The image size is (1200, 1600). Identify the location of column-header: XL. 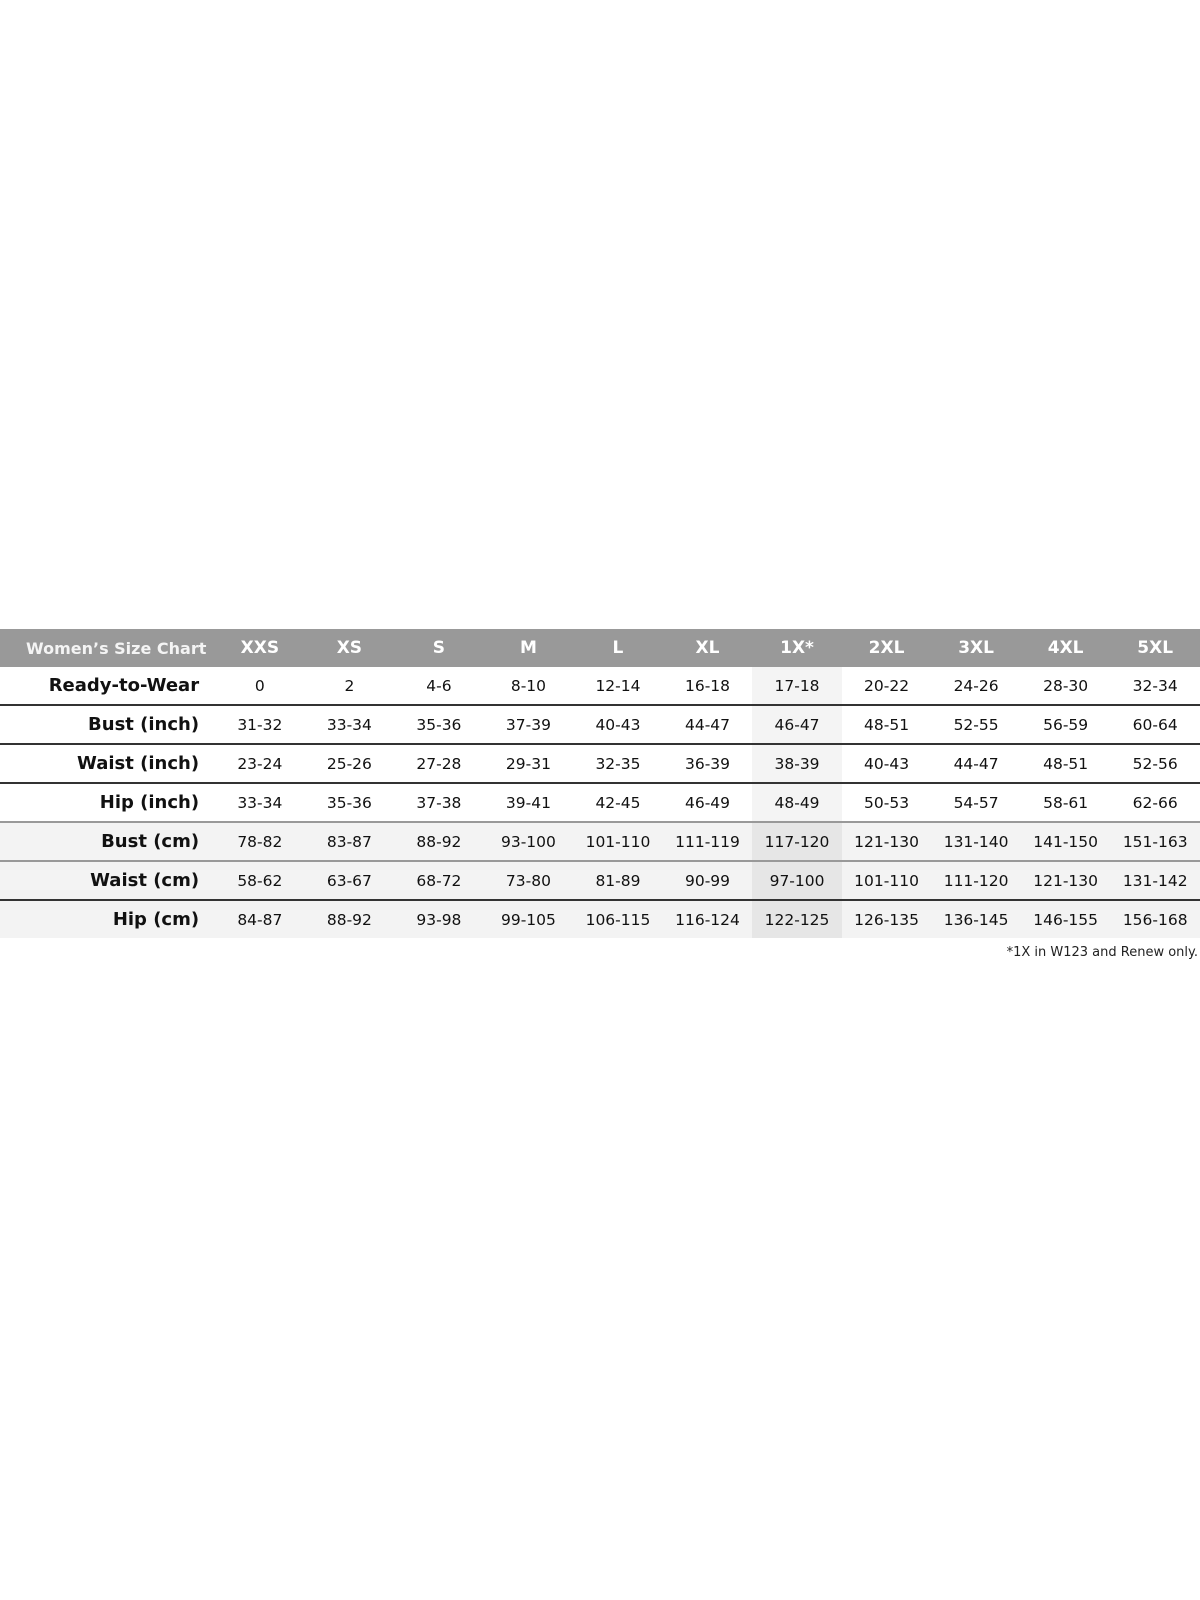
(707, 648).